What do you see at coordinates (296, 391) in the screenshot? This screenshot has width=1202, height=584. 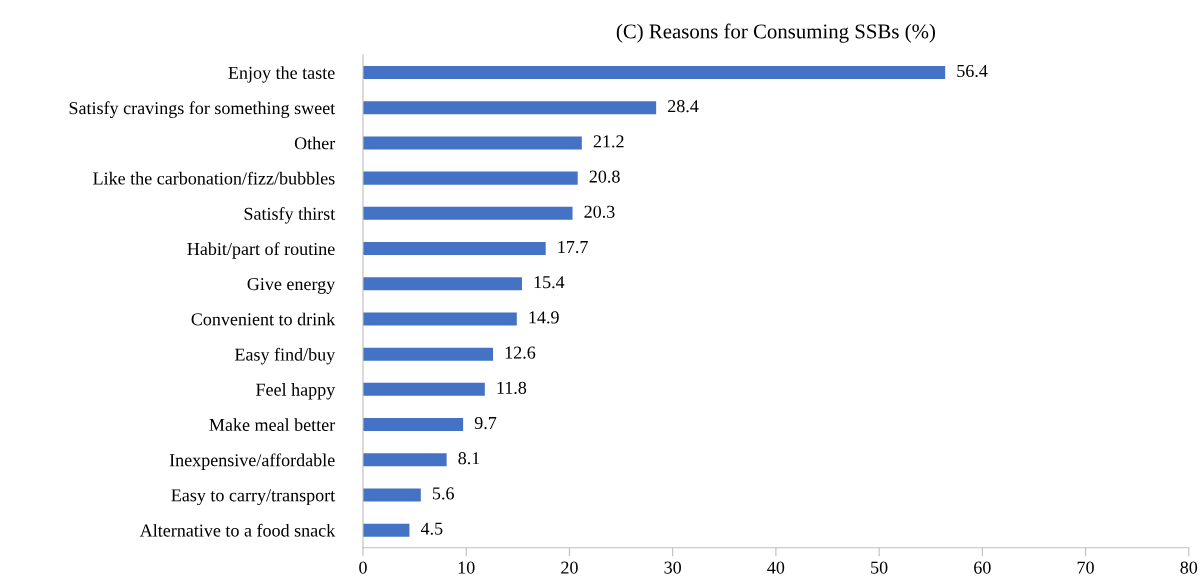 I see `y-tick-label: Feel happy` at bounding box center [296, 391].